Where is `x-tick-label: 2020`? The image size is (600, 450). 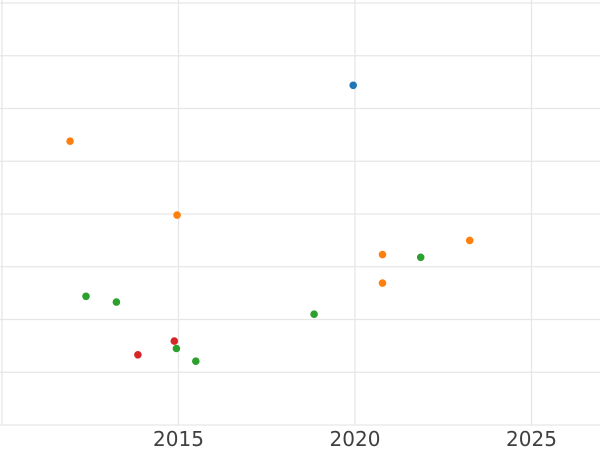
x-tick-label: 2020 is located at coordinates (355, 438).